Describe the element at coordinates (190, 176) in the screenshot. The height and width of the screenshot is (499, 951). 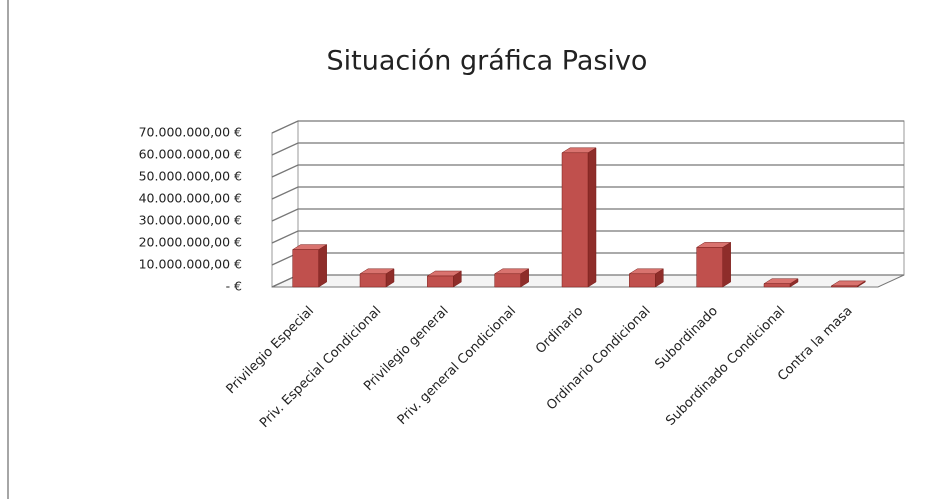
I see `y-tick-label: 50.000.000,00 €` at that location.